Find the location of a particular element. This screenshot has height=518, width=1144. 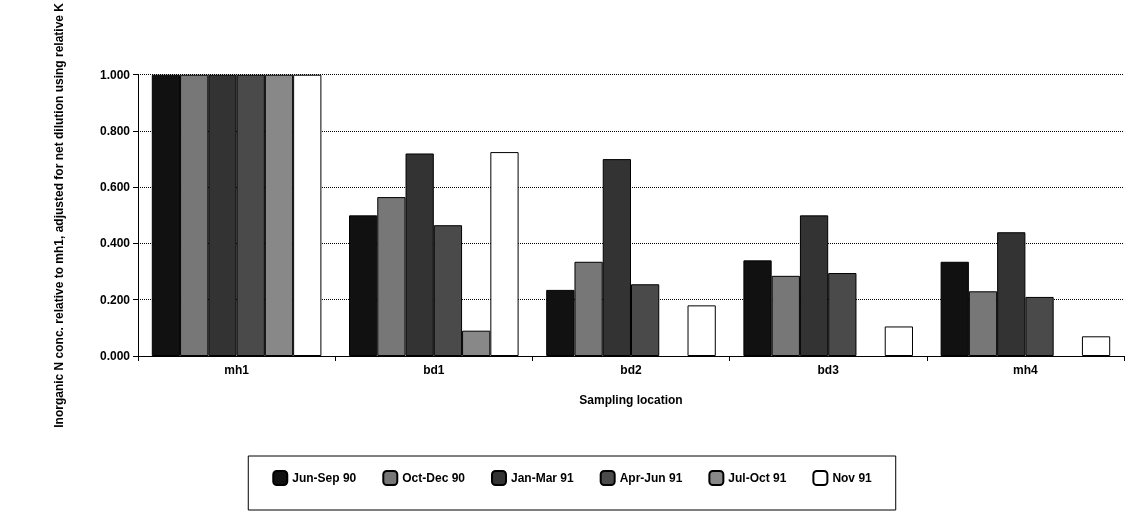

x-tick-label: bd3 is located at coordinates (828, 370).